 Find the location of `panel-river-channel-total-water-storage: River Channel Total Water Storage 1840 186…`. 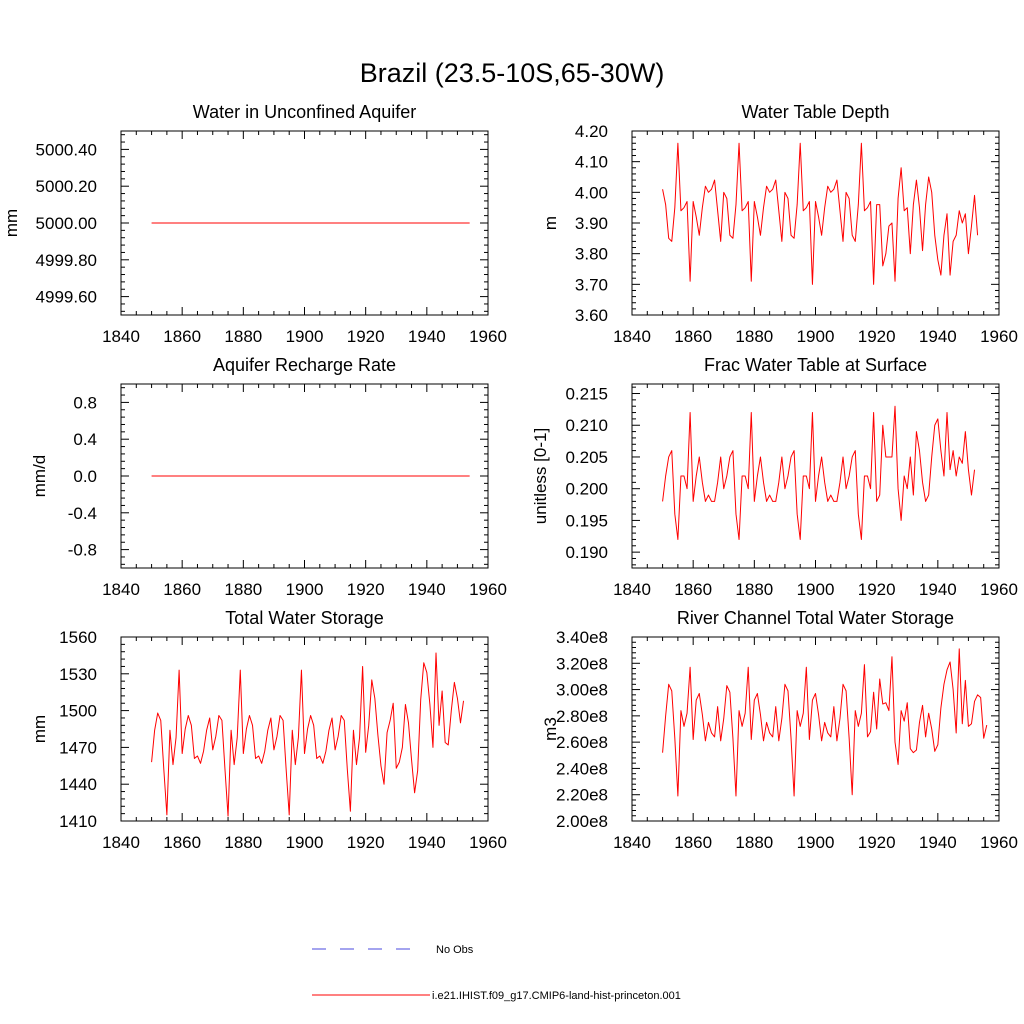

panel-river-channel-total-water-storage: River Channel Total Water Storage 1840 186… is located at coordinates (779, 730).